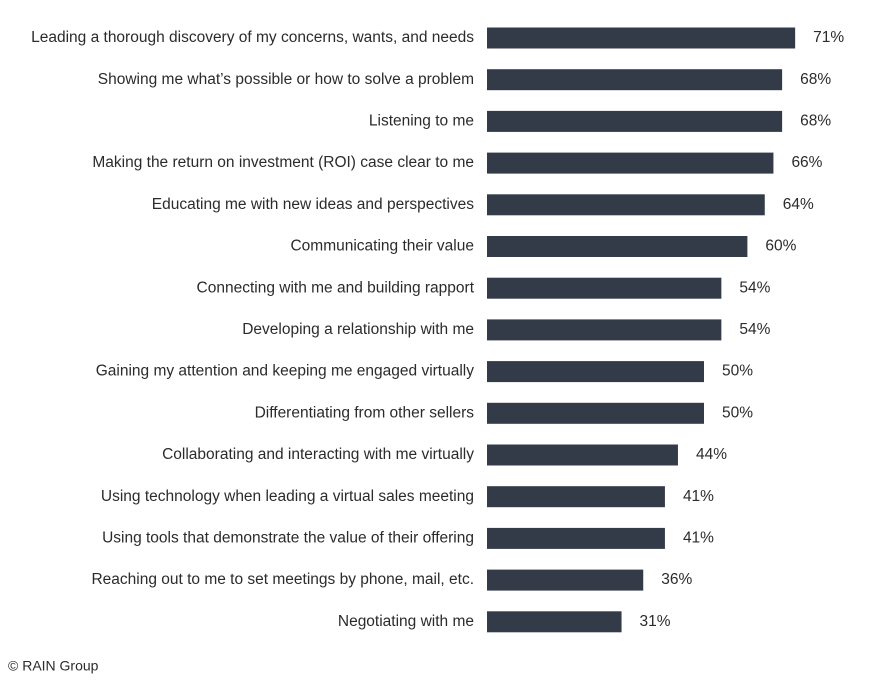 The image size is (875, 680). Describe the element at coordinates (336, 287) in the screenshot. I see `category-label: Connecting with me and building rapport` at that location.